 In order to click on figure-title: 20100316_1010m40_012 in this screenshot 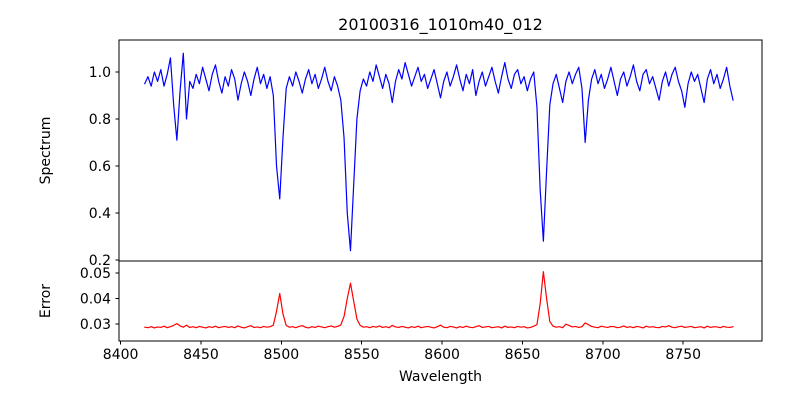, I will do `click(440, 25)`.